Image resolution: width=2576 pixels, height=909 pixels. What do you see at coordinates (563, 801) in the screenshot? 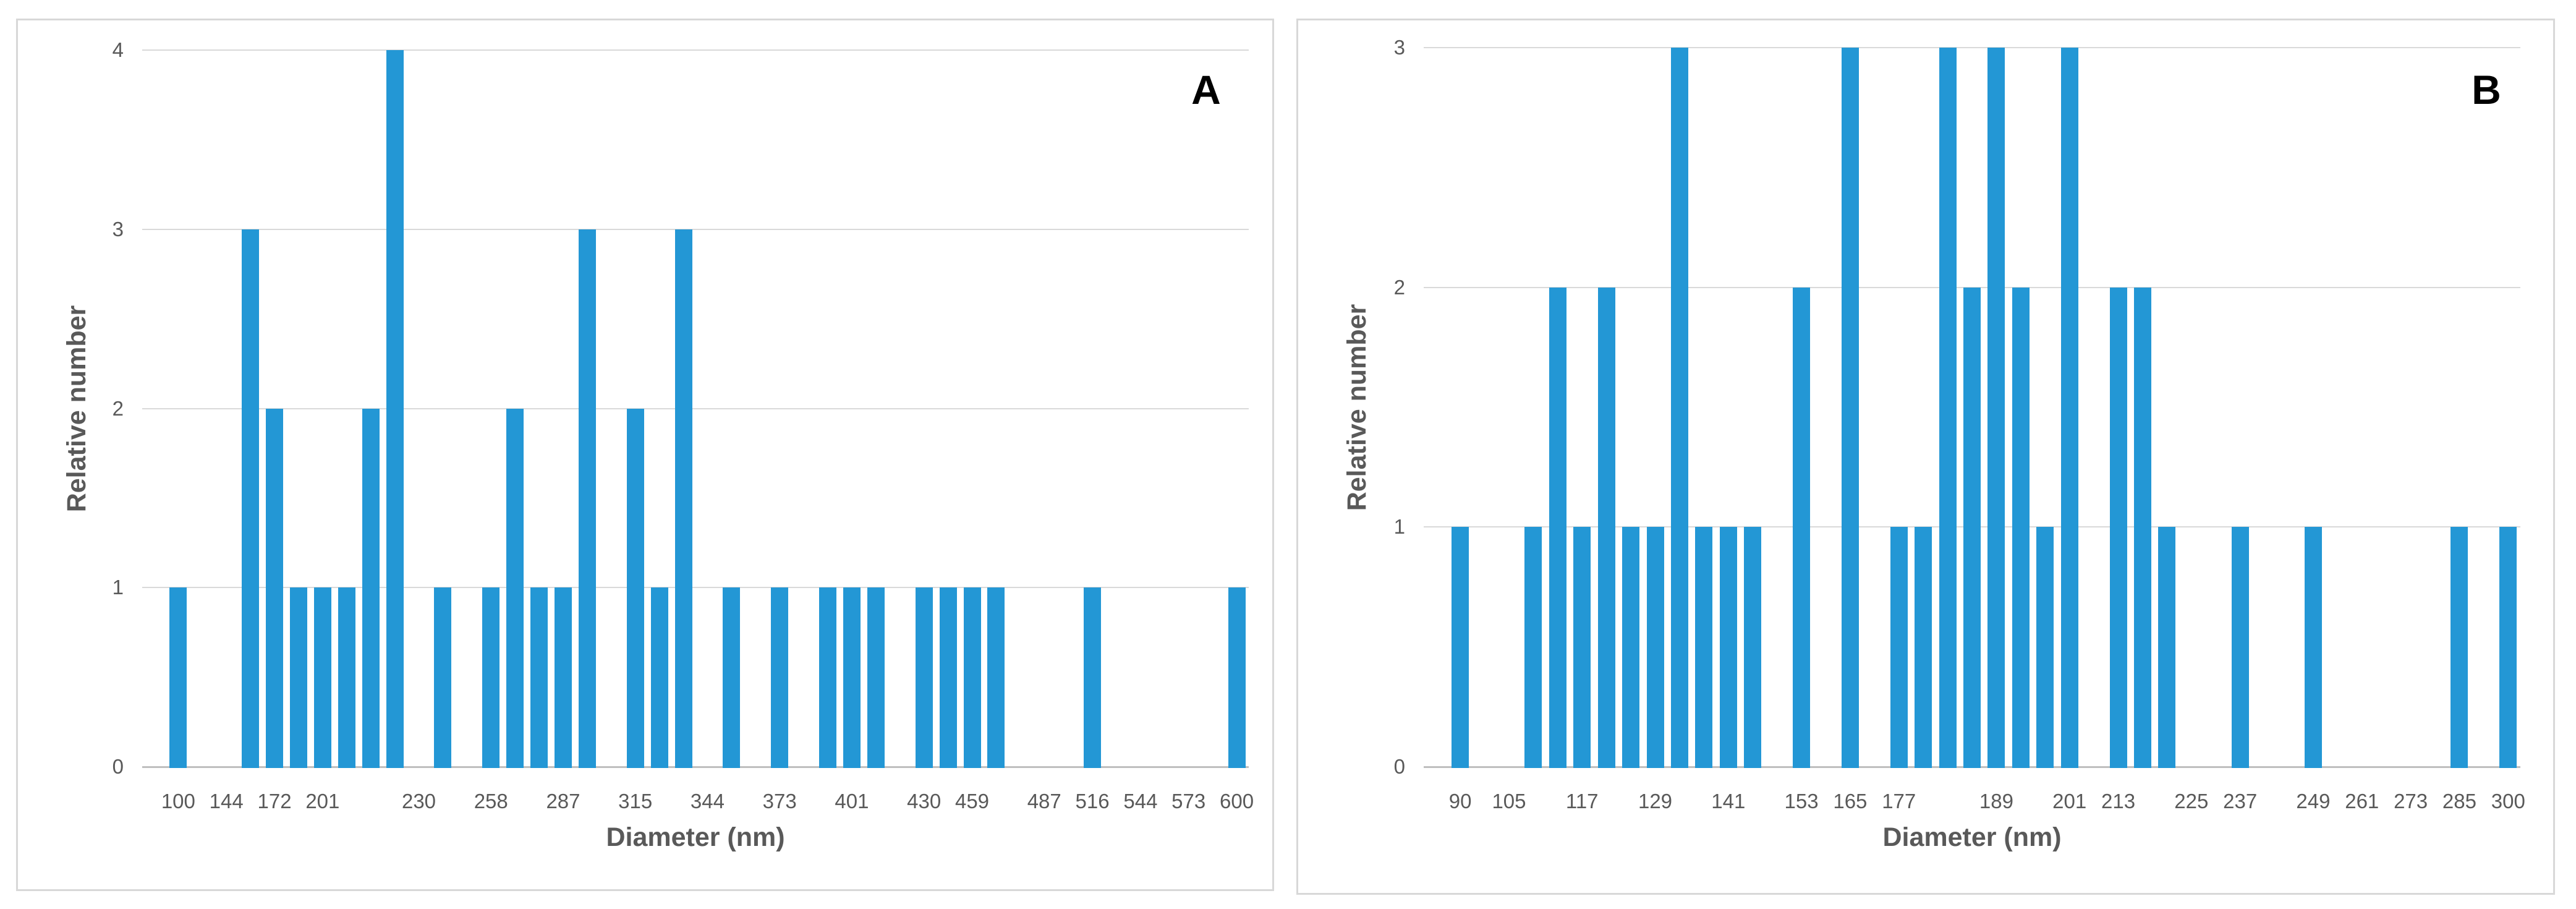
I see `x-tick-label: 287` at bounding box center [563, 801].